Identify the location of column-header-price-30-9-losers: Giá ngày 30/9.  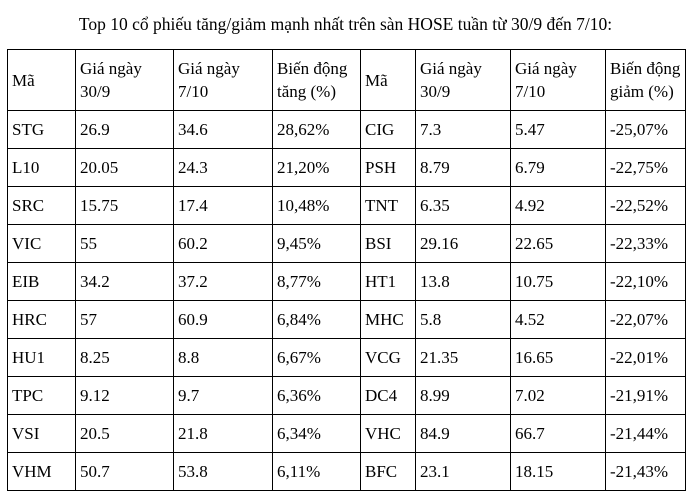
(463, 80).